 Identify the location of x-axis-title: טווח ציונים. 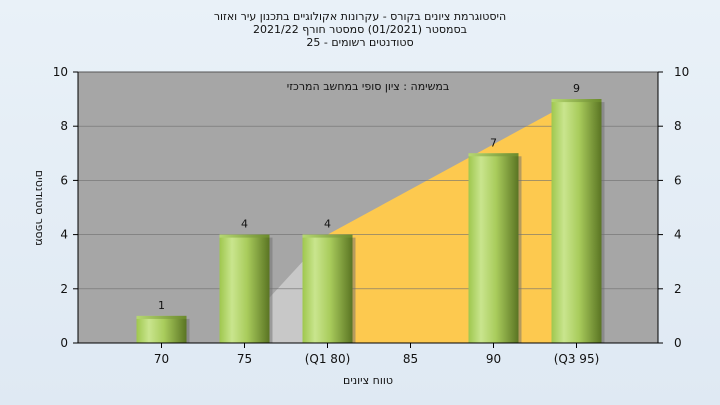
(368, 380).